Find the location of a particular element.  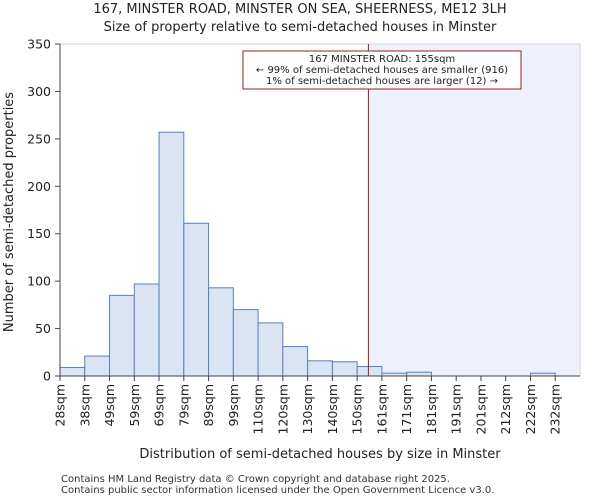

y-tick-label: 150 is located at coordinates (39, 233).